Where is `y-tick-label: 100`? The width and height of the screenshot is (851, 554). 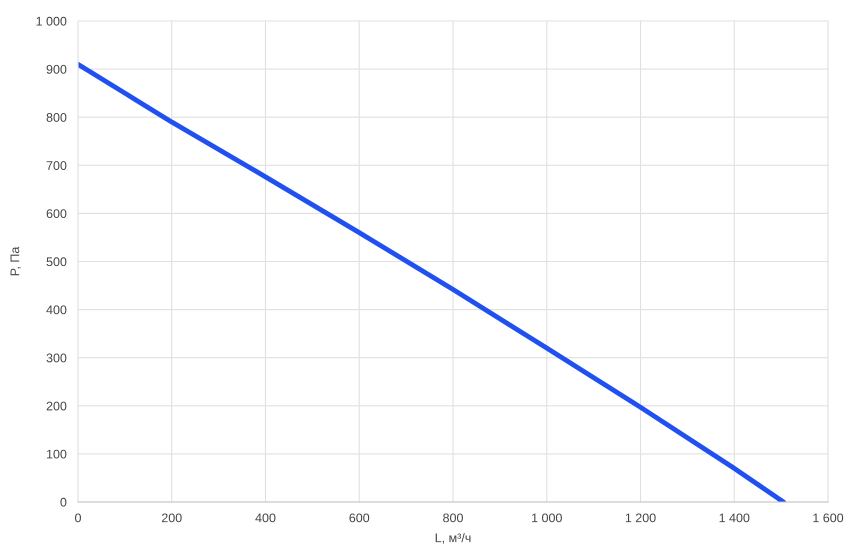
y-tick-label: 100 is located at coordinates (56, 454).